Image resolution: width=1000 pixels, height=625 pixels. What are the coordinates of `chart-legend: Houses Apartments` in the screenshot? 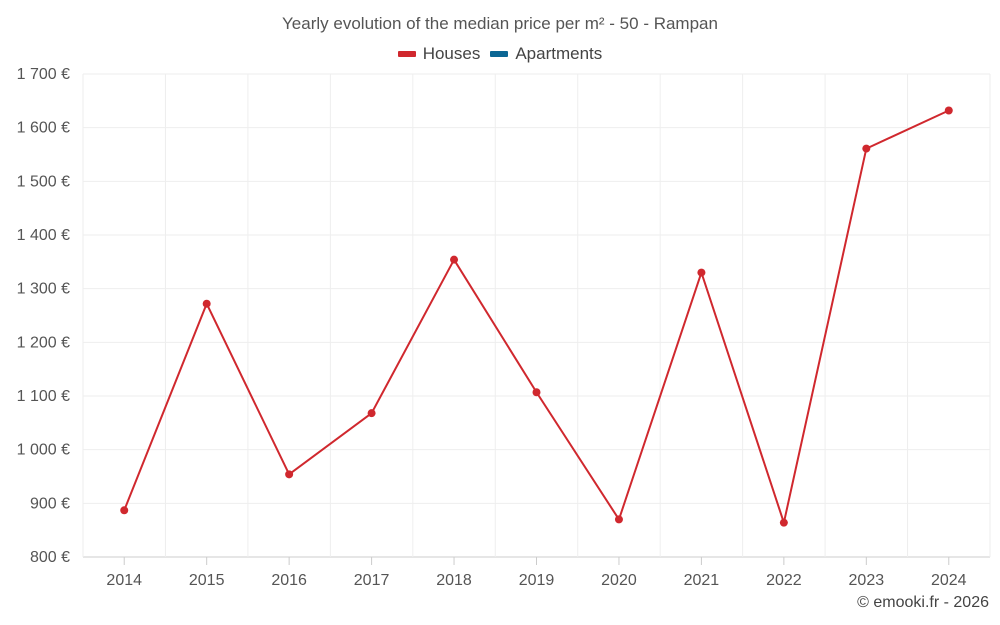 It's located at (500, 54).